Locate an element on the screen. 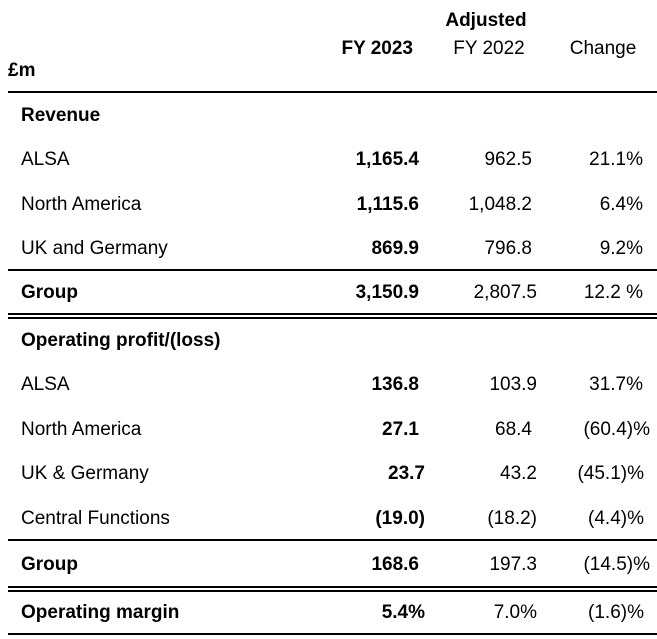  value-fy2022: 68.4 is located at coordinates (513, 429).